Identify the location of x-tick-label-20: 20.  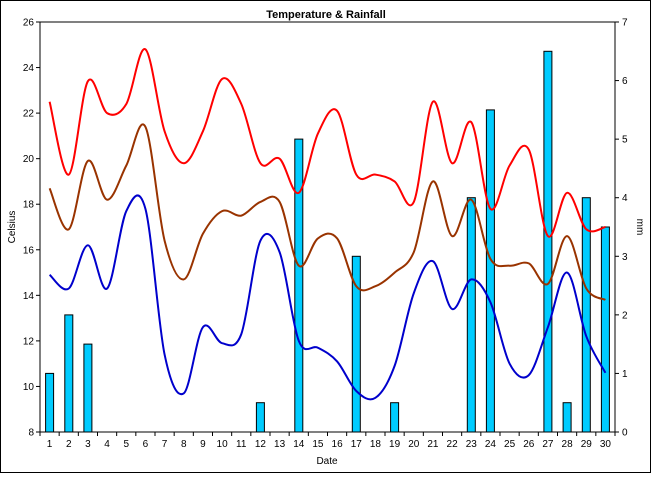
(414, 444).